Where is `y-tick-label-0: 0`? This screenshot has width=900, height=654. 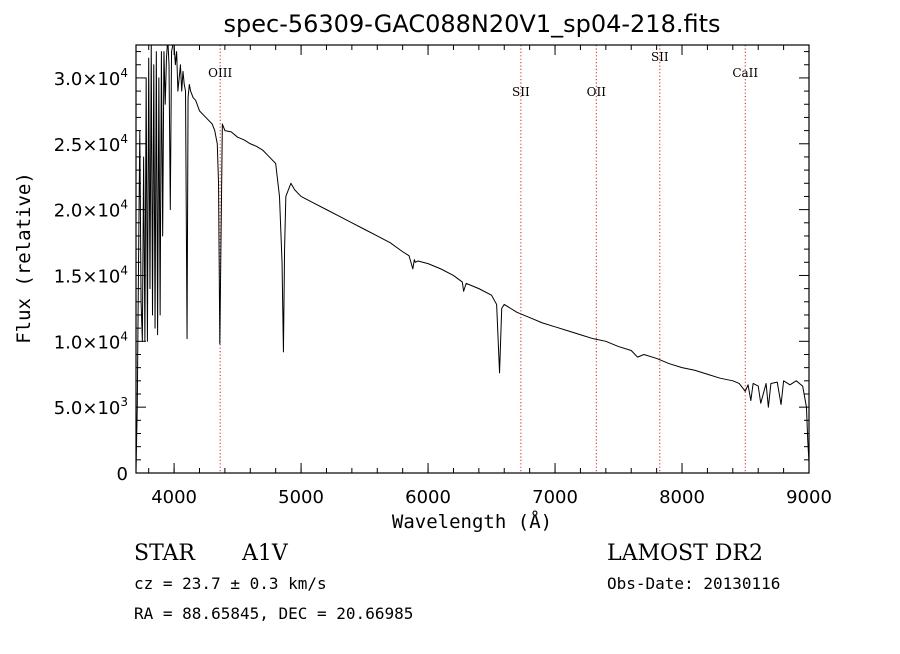 y-tick-label-0: 0 is located at coordinates (122, 474).